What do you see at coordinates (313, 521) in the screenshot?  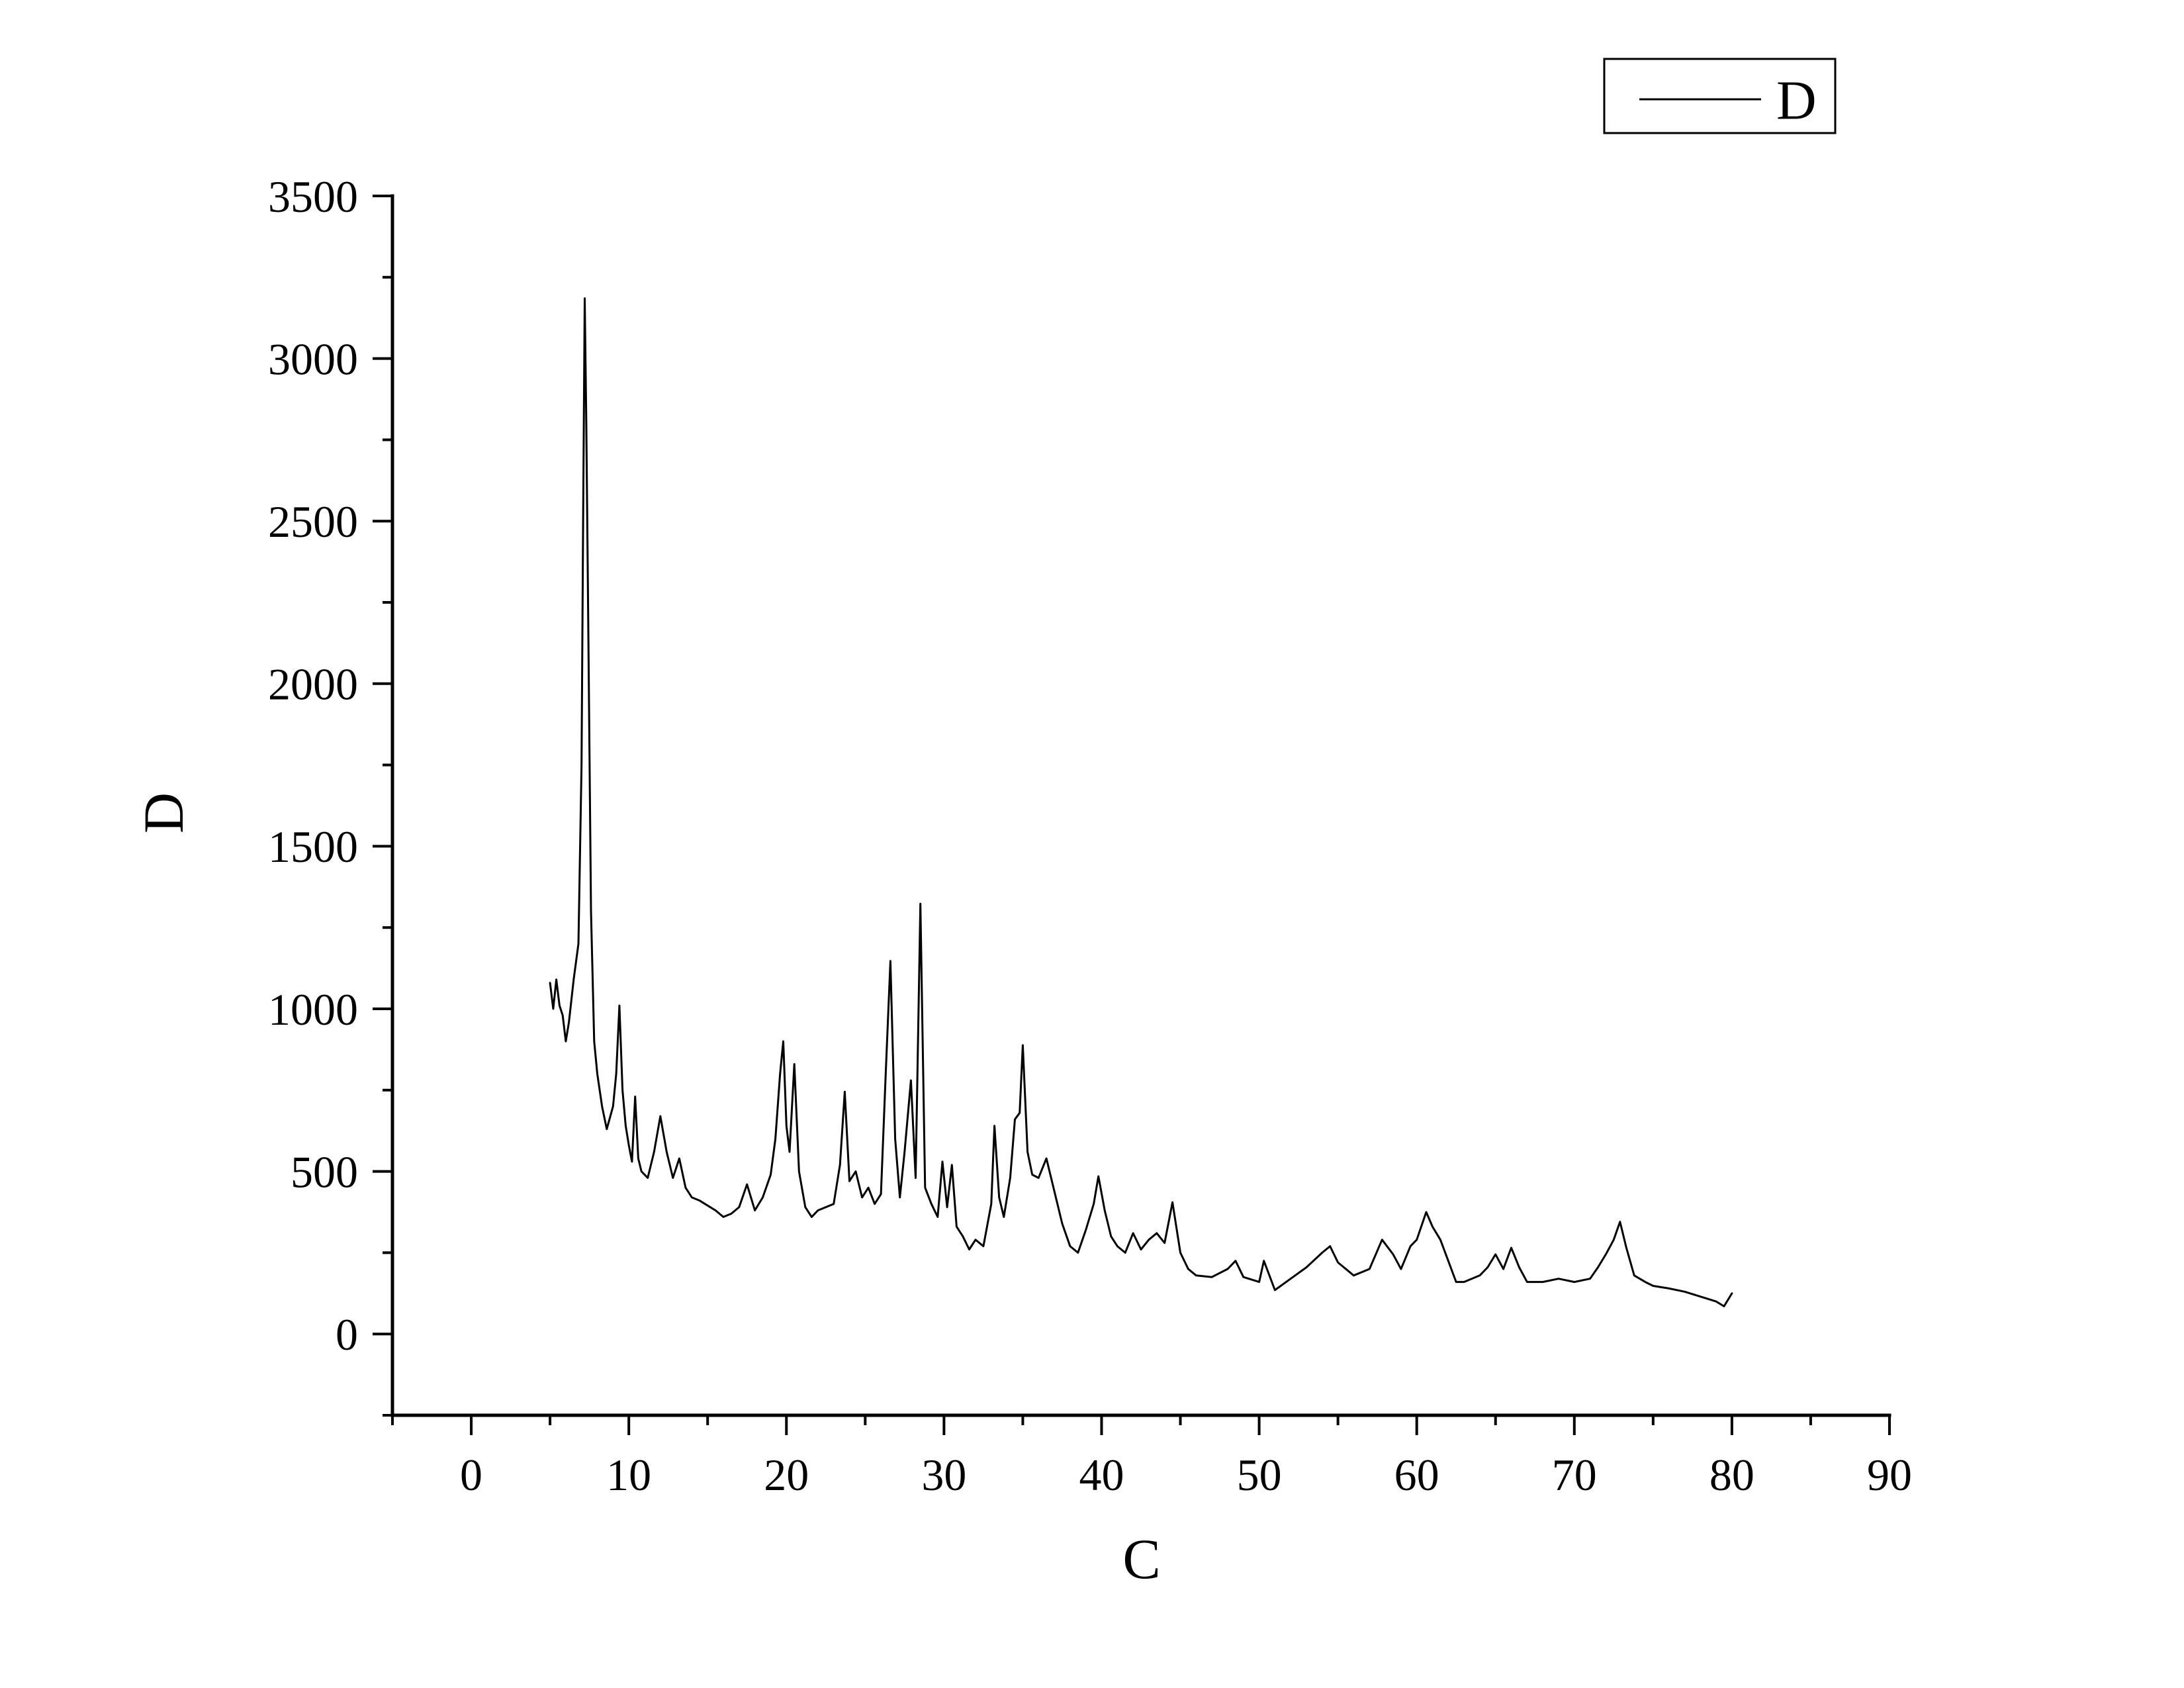 I see `y-tick-label: 2500` at bounding box center [313, 521].